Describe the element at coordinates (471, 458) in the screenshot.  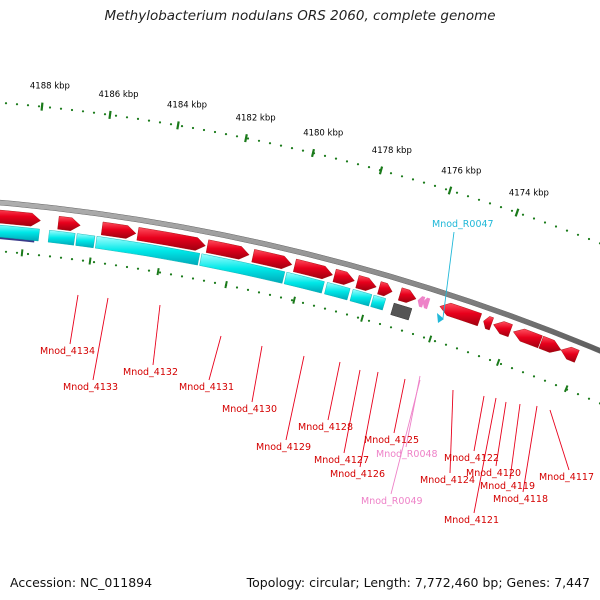
I see `gene-label: Mnod_4122` at that location.